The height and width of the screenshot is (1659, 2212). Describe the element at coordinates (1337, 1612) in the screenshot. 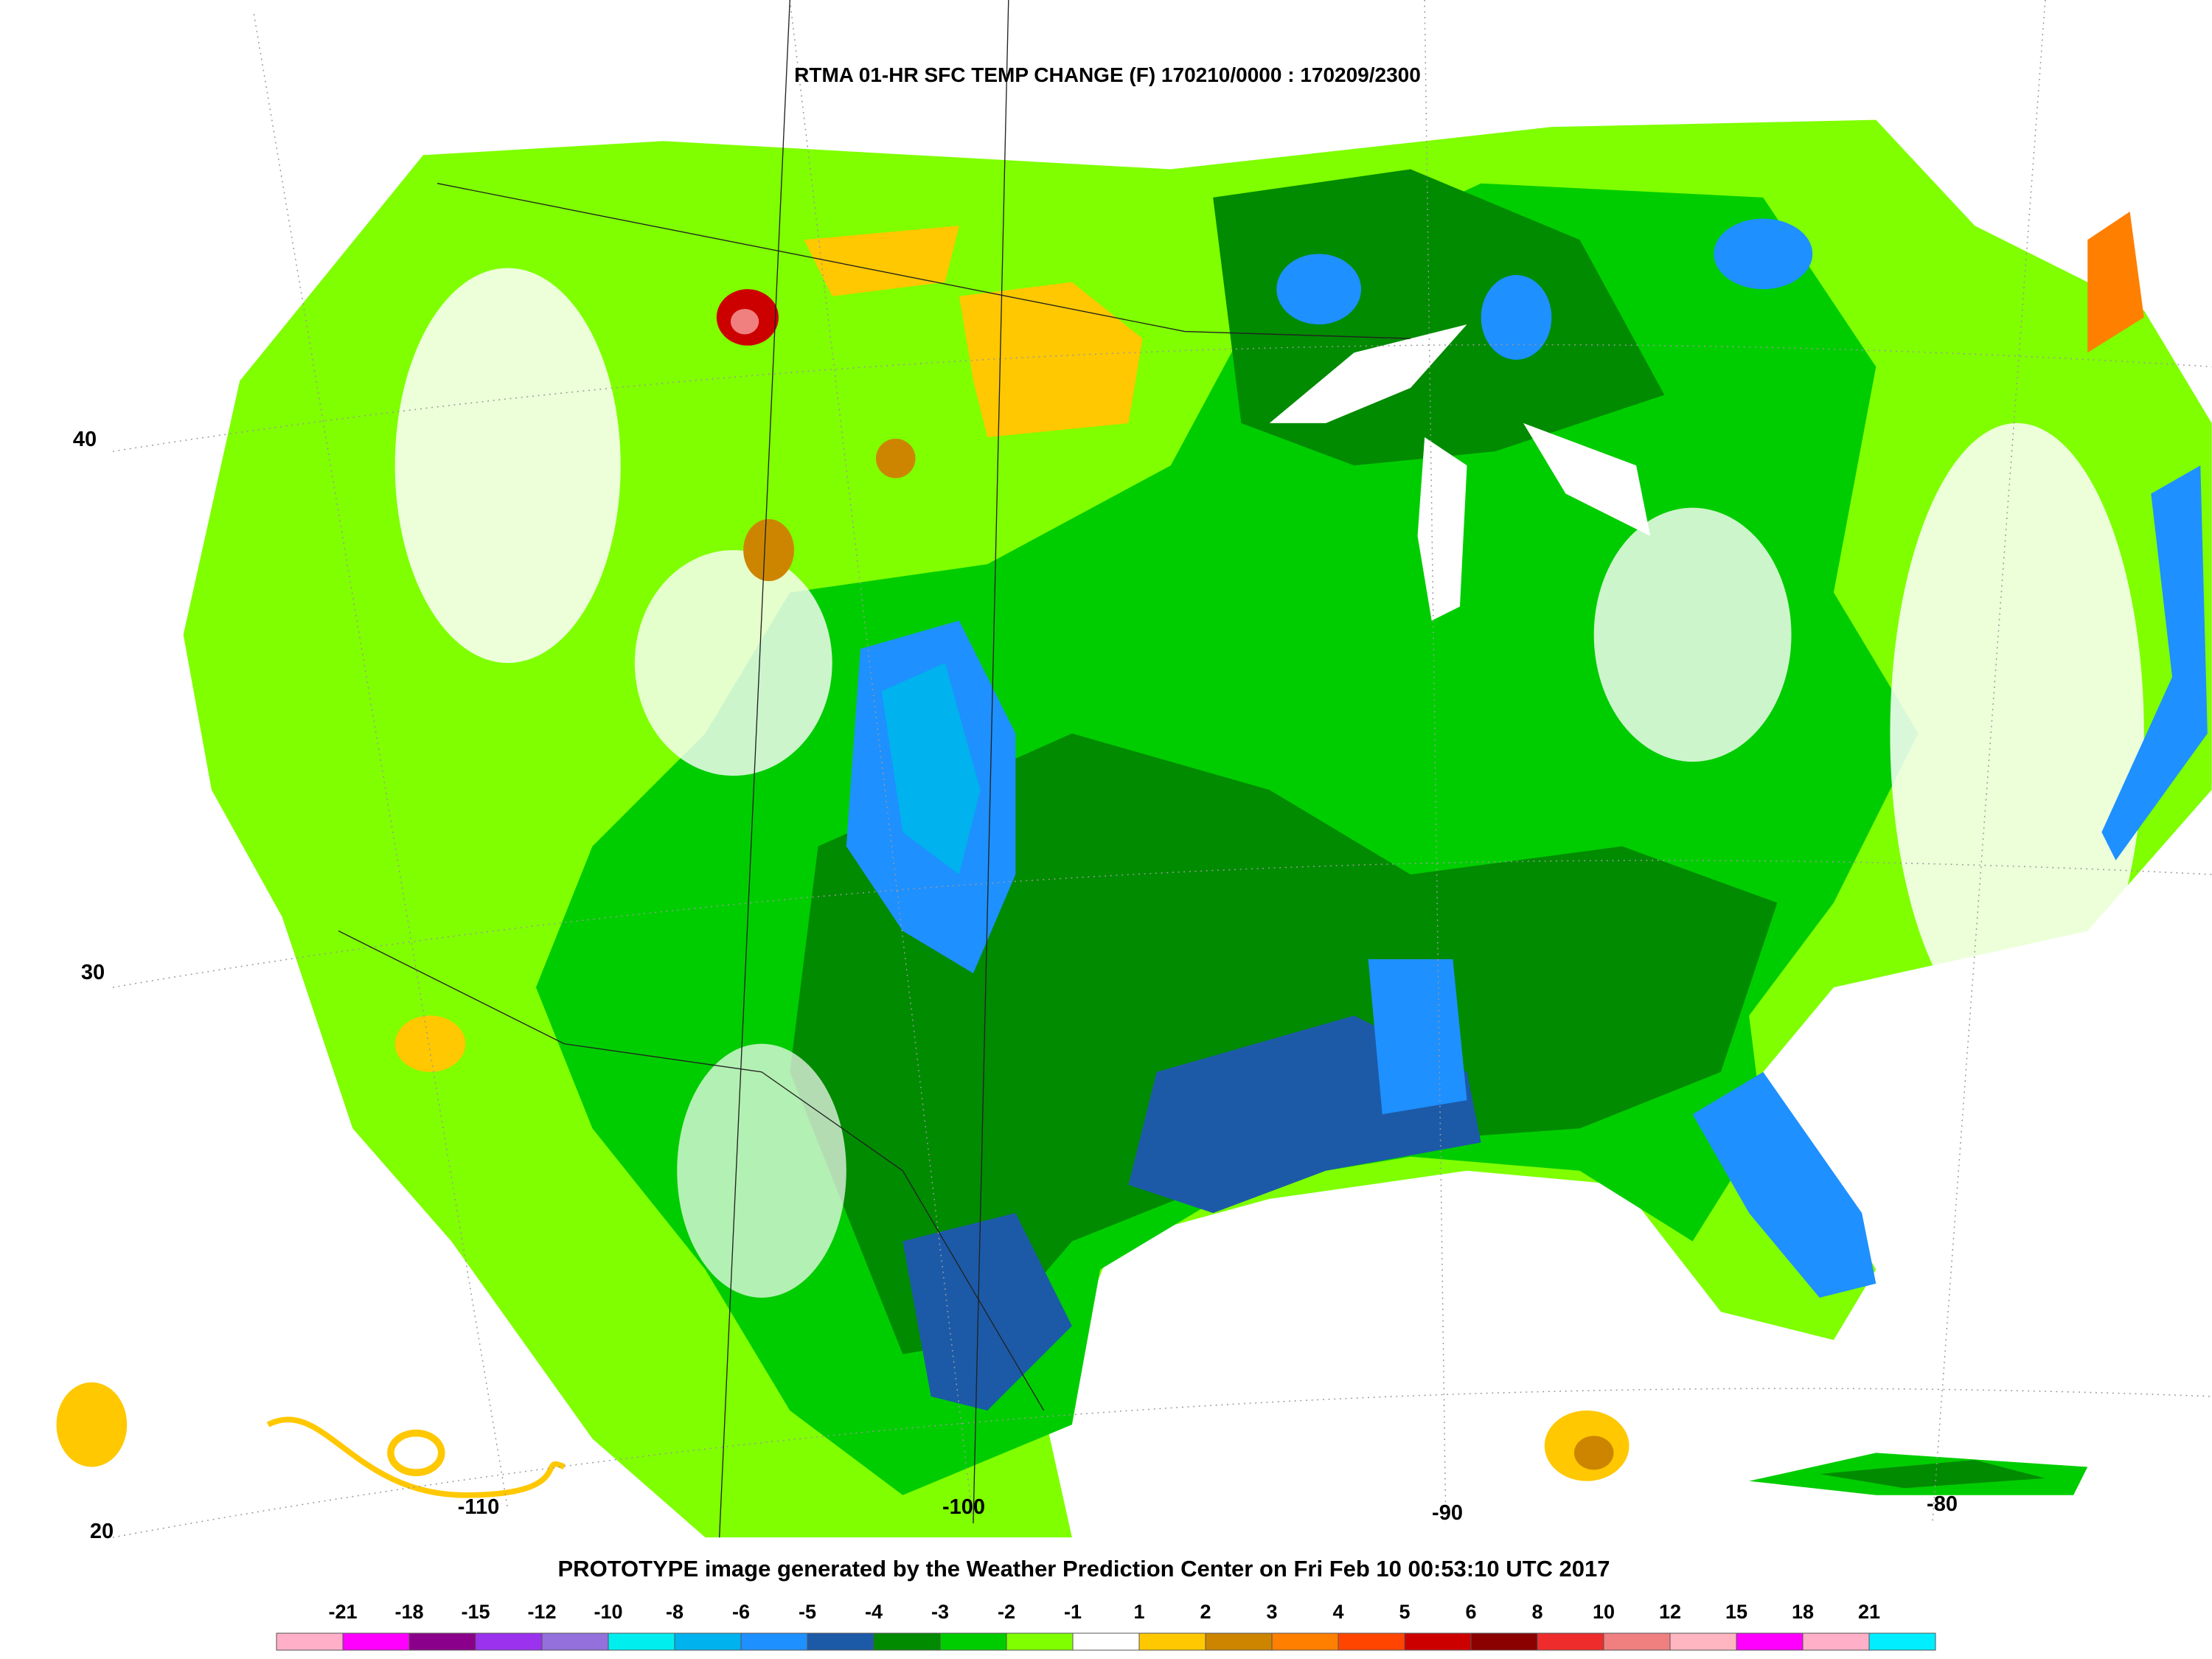

I see `legend-label: 4` at that location.